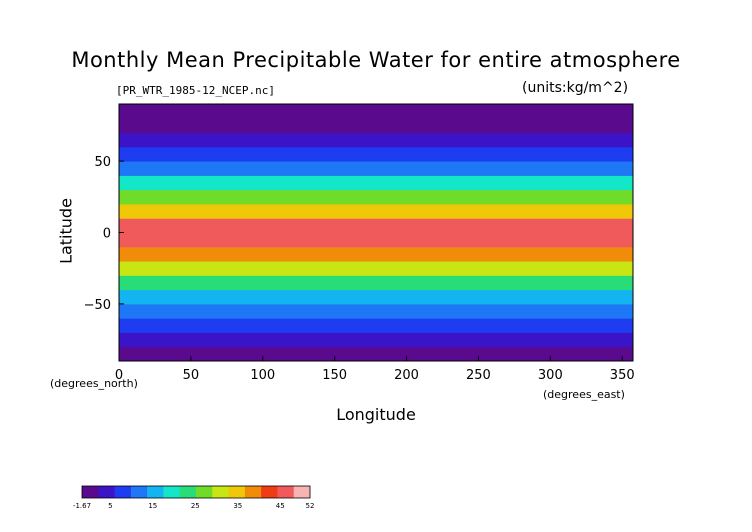  I want to click on y-unit-label: (degrees_north), so click(94, 383).